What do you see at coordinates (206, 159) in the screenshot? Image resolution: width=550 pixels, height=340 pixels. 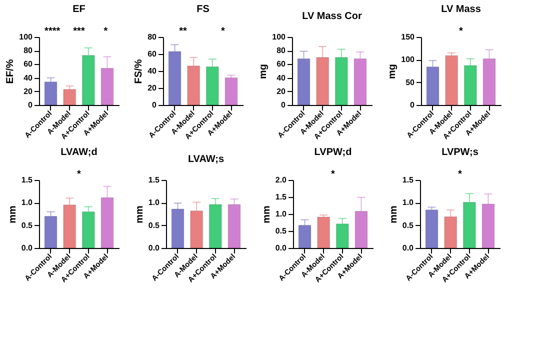 I see `chart-title: LVAW;s` at bounding box center [206, 159].